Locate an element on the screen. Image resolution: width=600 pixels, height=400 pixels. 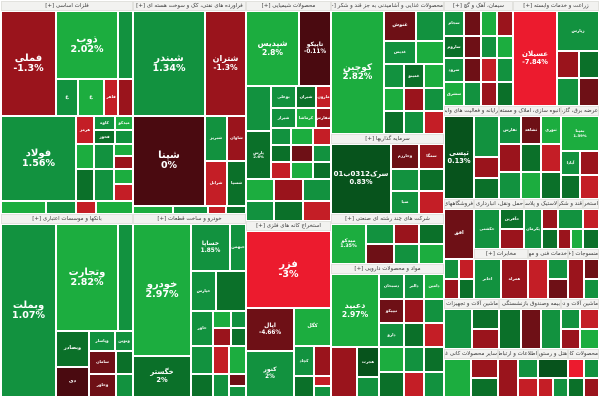
stock-cell-تپسی: تپسی 0.13% is located at coordinates (459, 157).